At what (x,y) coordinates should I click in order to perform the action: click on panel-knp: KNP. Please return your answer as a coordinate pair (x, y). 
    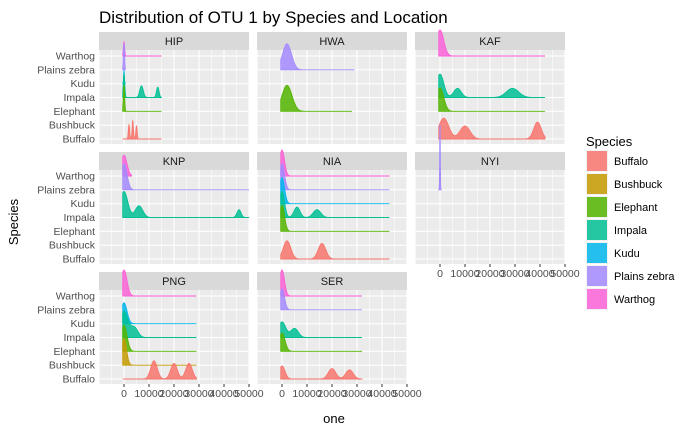
    Looking at the image, I should click on (174, 208).